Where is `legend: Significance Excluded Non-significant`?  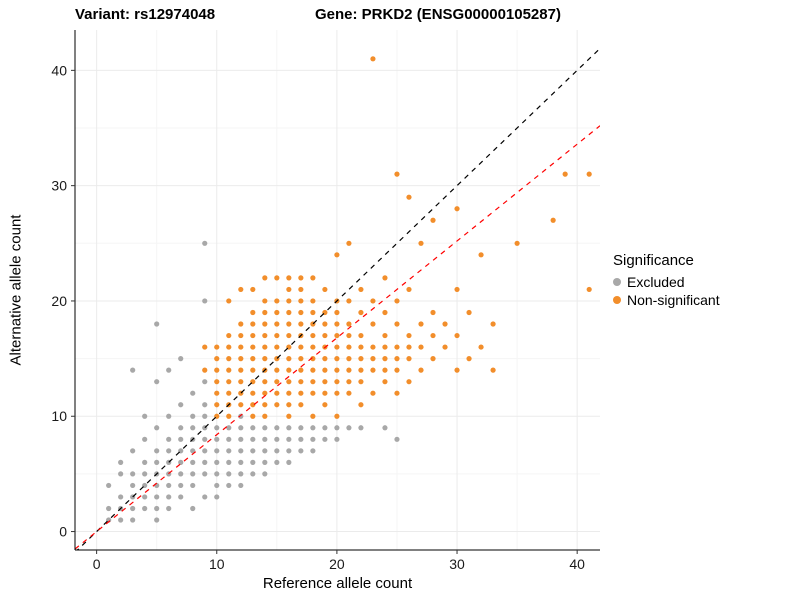
legend: Significance Excluded Non-significant is located at coordinates (666, 280).